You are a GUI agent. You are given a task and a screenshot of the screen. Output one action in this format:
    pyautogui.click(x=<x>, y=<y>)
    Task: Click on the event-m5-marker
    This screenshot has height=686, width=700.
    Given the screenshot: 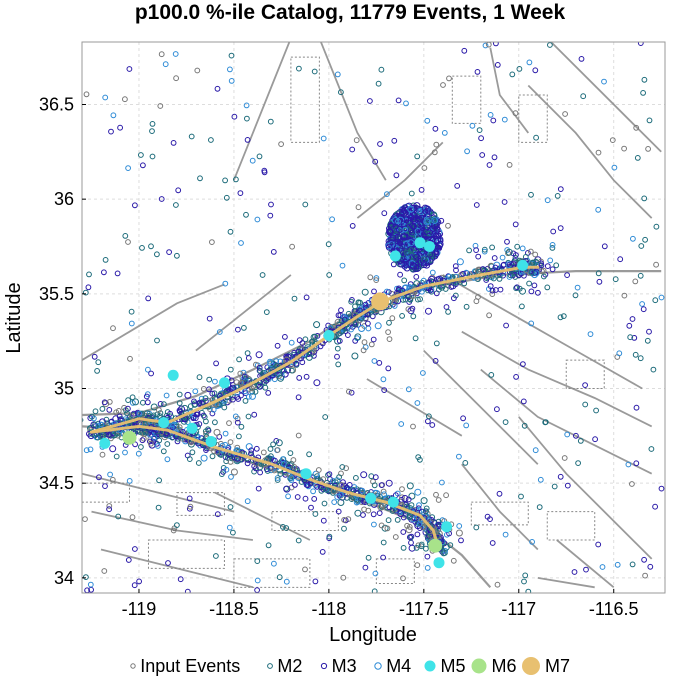 What is the action you would take?
    pyautogui.click(x=192, y=428)
    